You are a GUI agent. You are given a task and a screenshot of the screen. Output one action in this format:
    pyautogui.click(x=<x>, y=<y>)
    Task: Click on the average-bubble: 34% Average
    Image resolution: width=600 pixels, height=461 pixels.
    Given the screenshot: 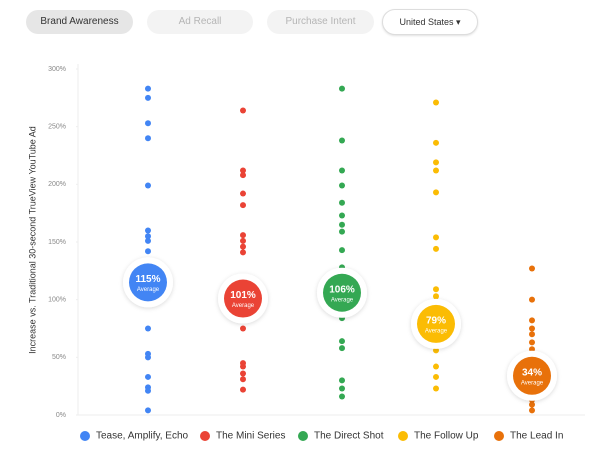 What is the action you would take?
    pyautogui.click(x=532, y=375)
    